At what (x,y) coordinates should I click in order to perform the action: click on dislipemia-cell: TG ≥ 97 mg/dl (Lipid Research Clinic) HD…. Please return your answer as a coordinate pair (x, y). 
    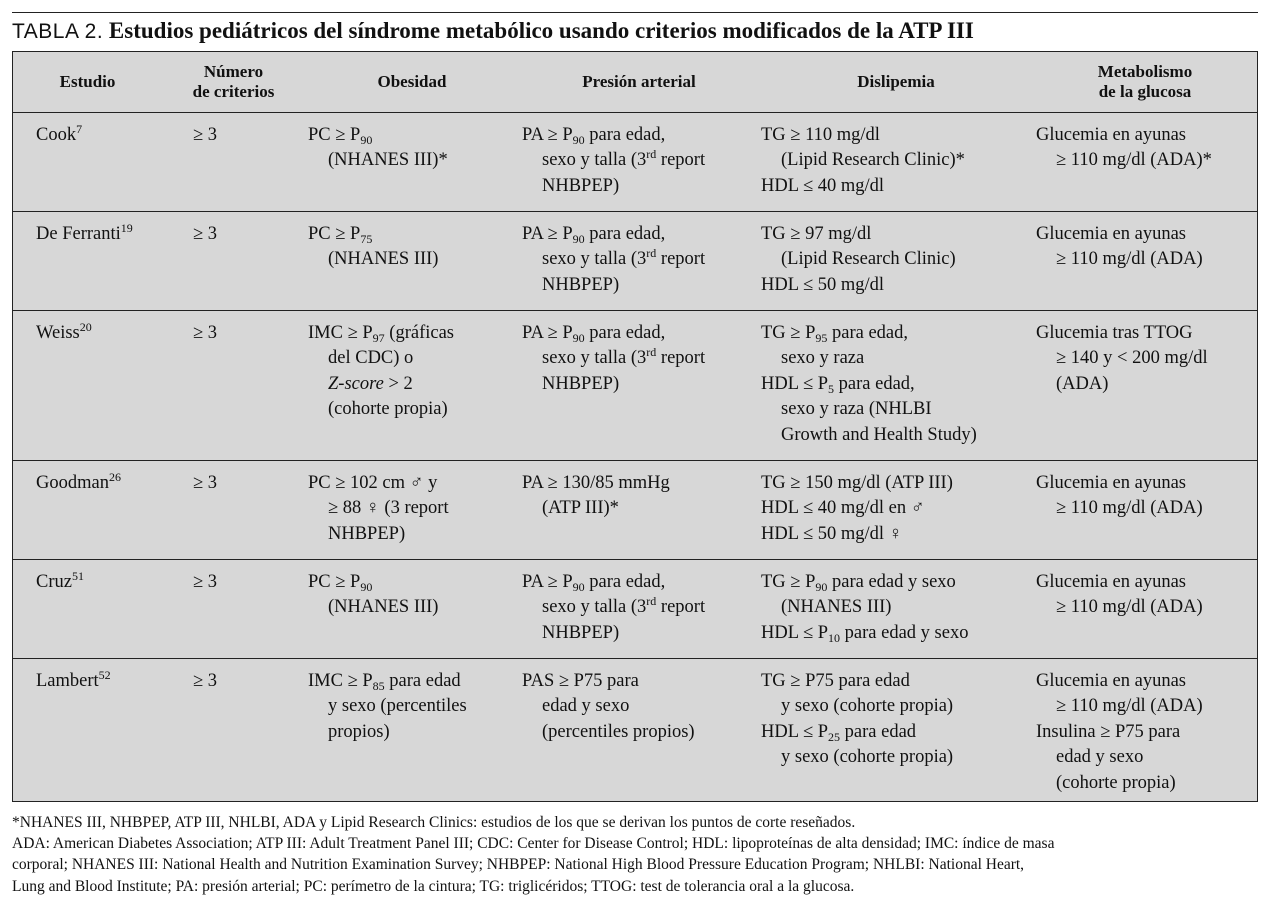
    Looking at the image, I should click on (896, 261).